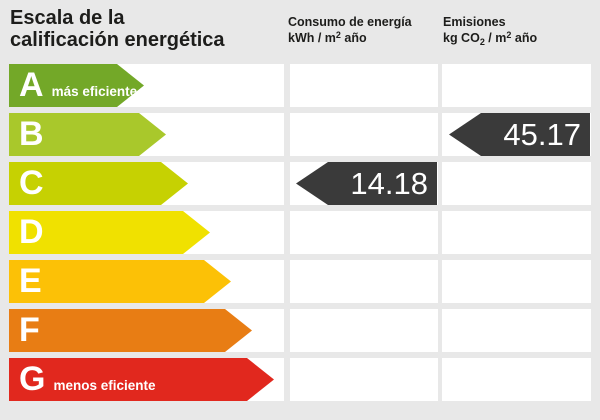 Image resolution: width=600 pixels, height=420 pixels. Describe the element at coordinates (516, 183) in the screenshot. I see `emisiones-cell-c` at that location.